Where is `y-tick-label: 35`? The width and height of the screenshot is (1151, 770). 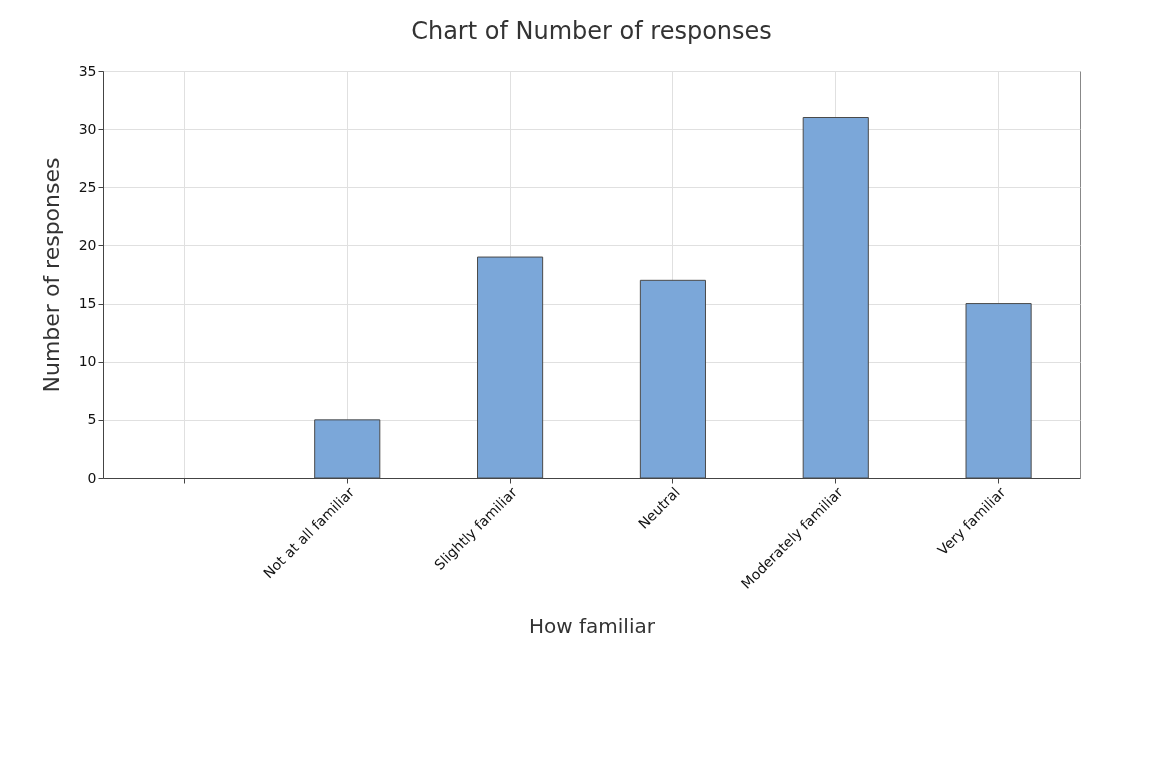
y-tick-label: 35 is located at coordinates (87, 70).